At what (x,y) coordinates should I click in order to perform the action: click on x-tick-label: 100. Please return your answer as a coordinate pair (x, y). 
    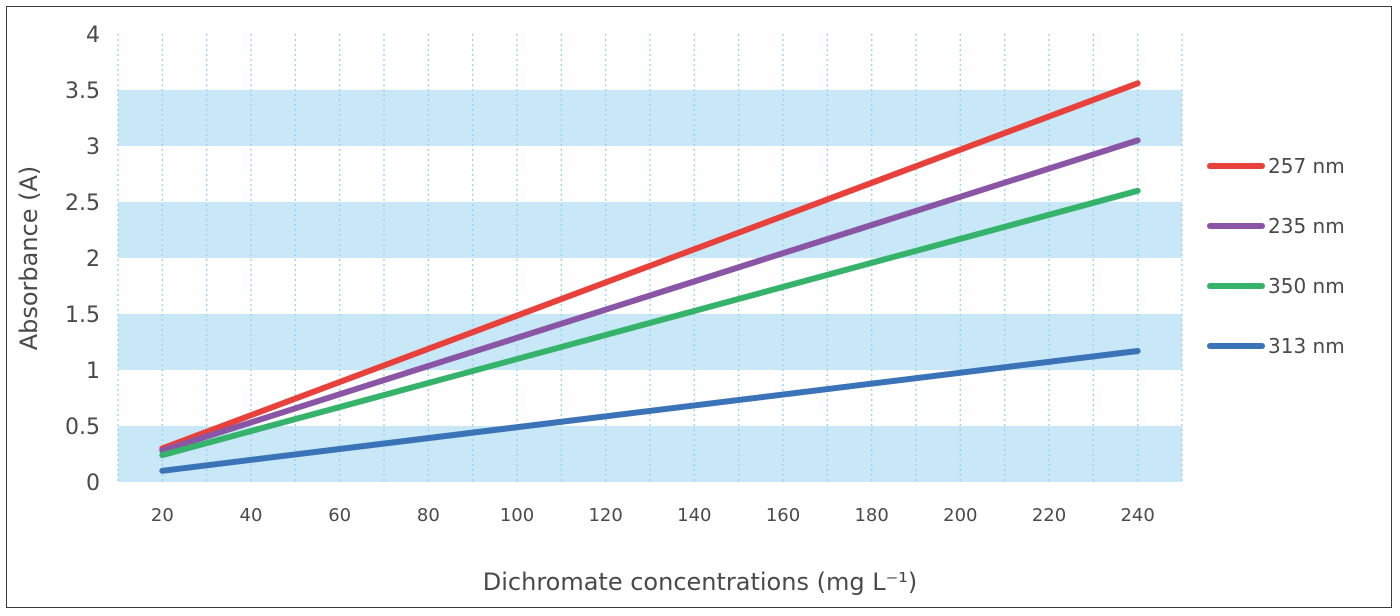
    Looking at the image, I should click on (517, 515).